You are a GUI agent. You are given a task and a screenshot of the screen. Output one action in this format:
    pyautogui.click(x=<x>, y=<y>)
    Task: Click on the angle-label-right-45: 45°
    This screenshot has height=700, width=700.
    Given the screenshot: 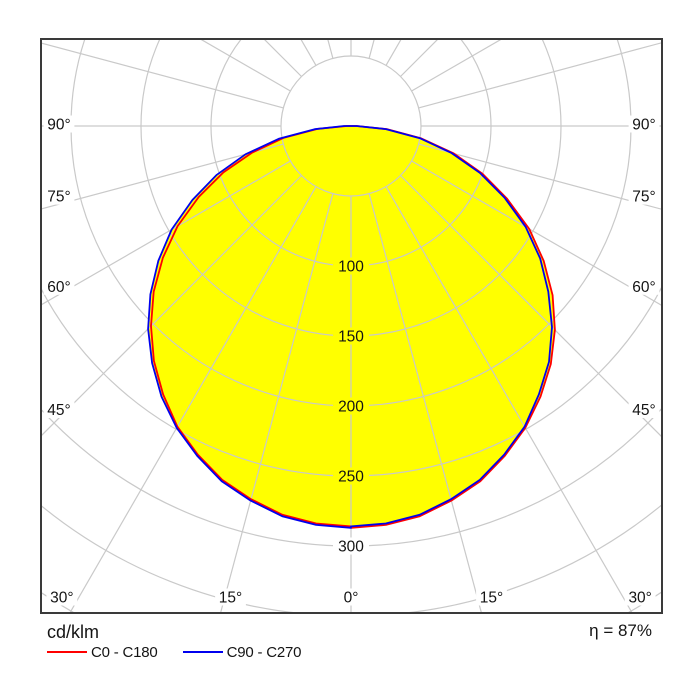 What is the action you would take?
    pyautogui.click(x=643, y=410)
    